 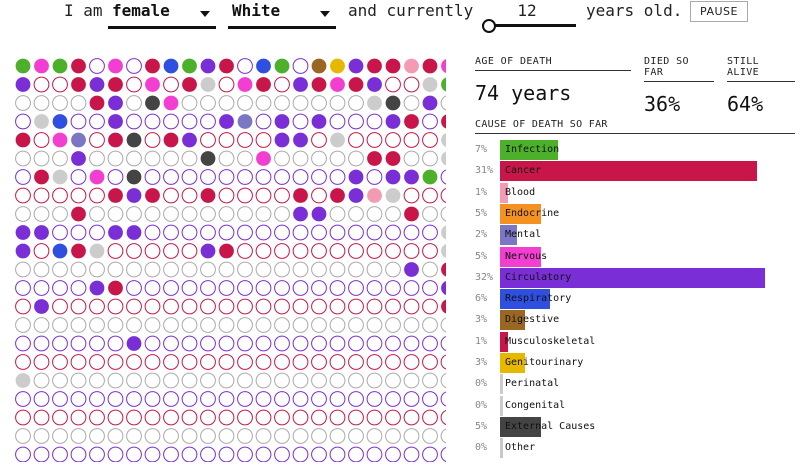 What do you see at coordinates (679, 69) in the screenshot?
I see `died-so-far-label: DIED SO FAR` at bounding box center [679, 69].